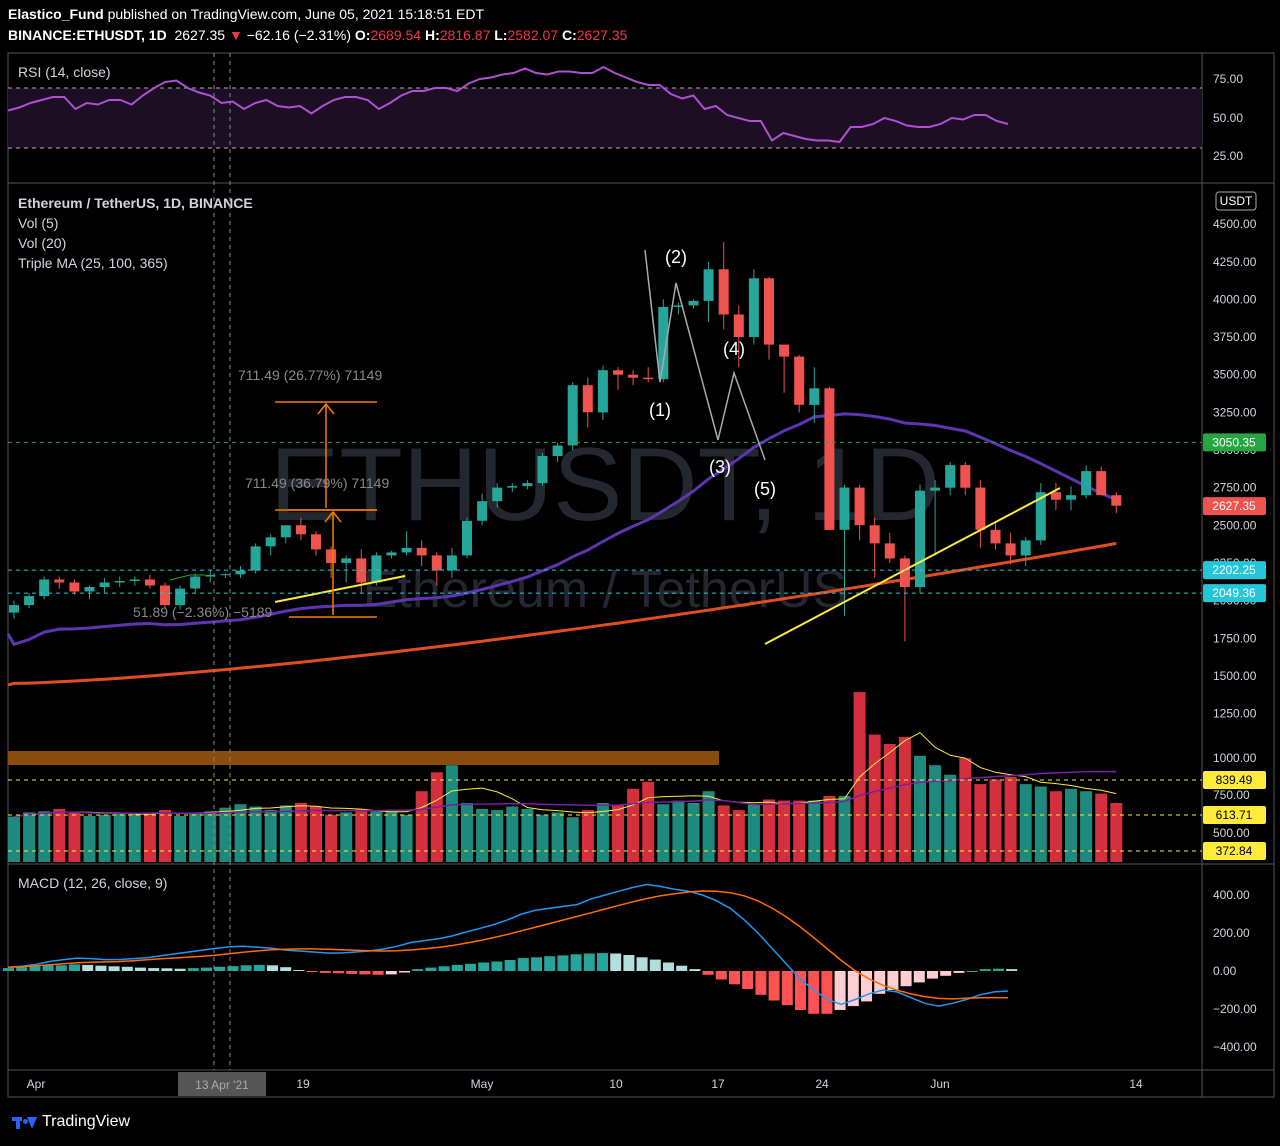 Image resolution: width=1280 pixels, height=1146 pixels. I want to click on publisher-name: Elastico_Fund, so click(56, 14).